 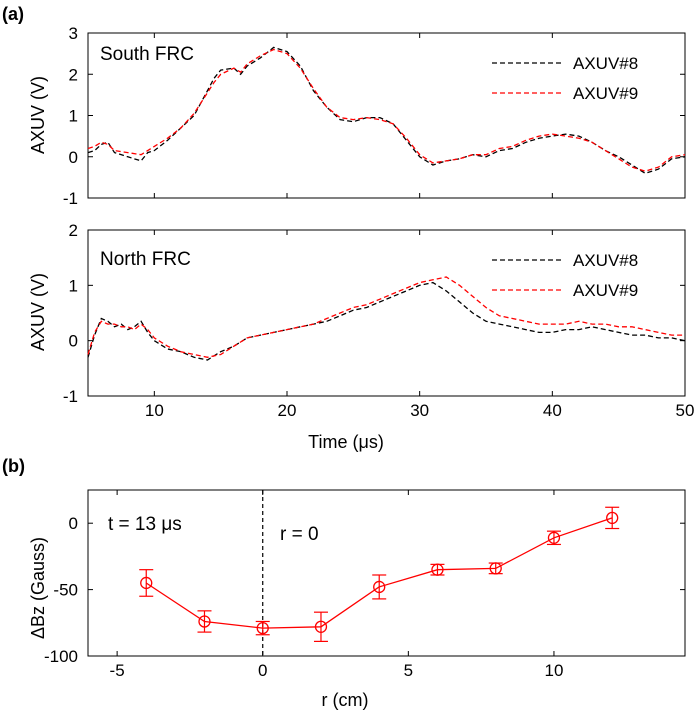 What do you see at coordinates (13, 14) in the screenshot?
I see `panel-label-a: (a)` at bounding box center [13, 14].